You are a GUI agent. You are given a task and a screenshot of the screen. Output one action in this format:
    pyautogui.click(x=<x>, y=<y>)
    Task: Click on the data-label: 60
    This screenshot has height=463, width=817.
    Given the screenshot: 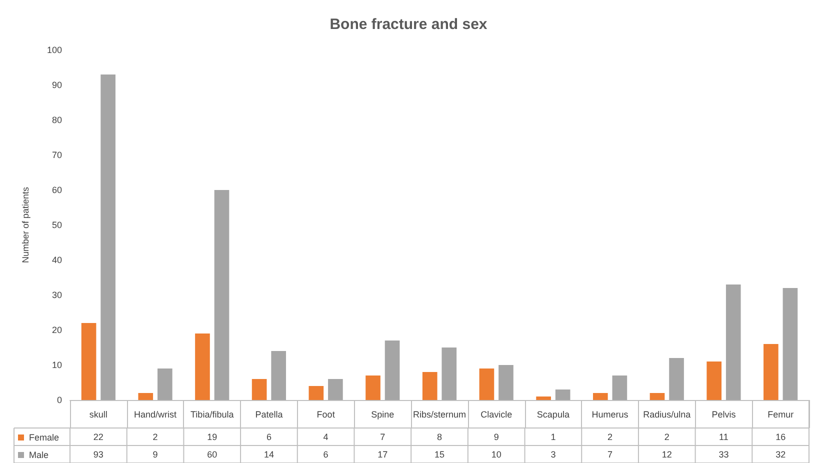 What is the action you would take?
    pyautogui.click(x=212, y=454)
    